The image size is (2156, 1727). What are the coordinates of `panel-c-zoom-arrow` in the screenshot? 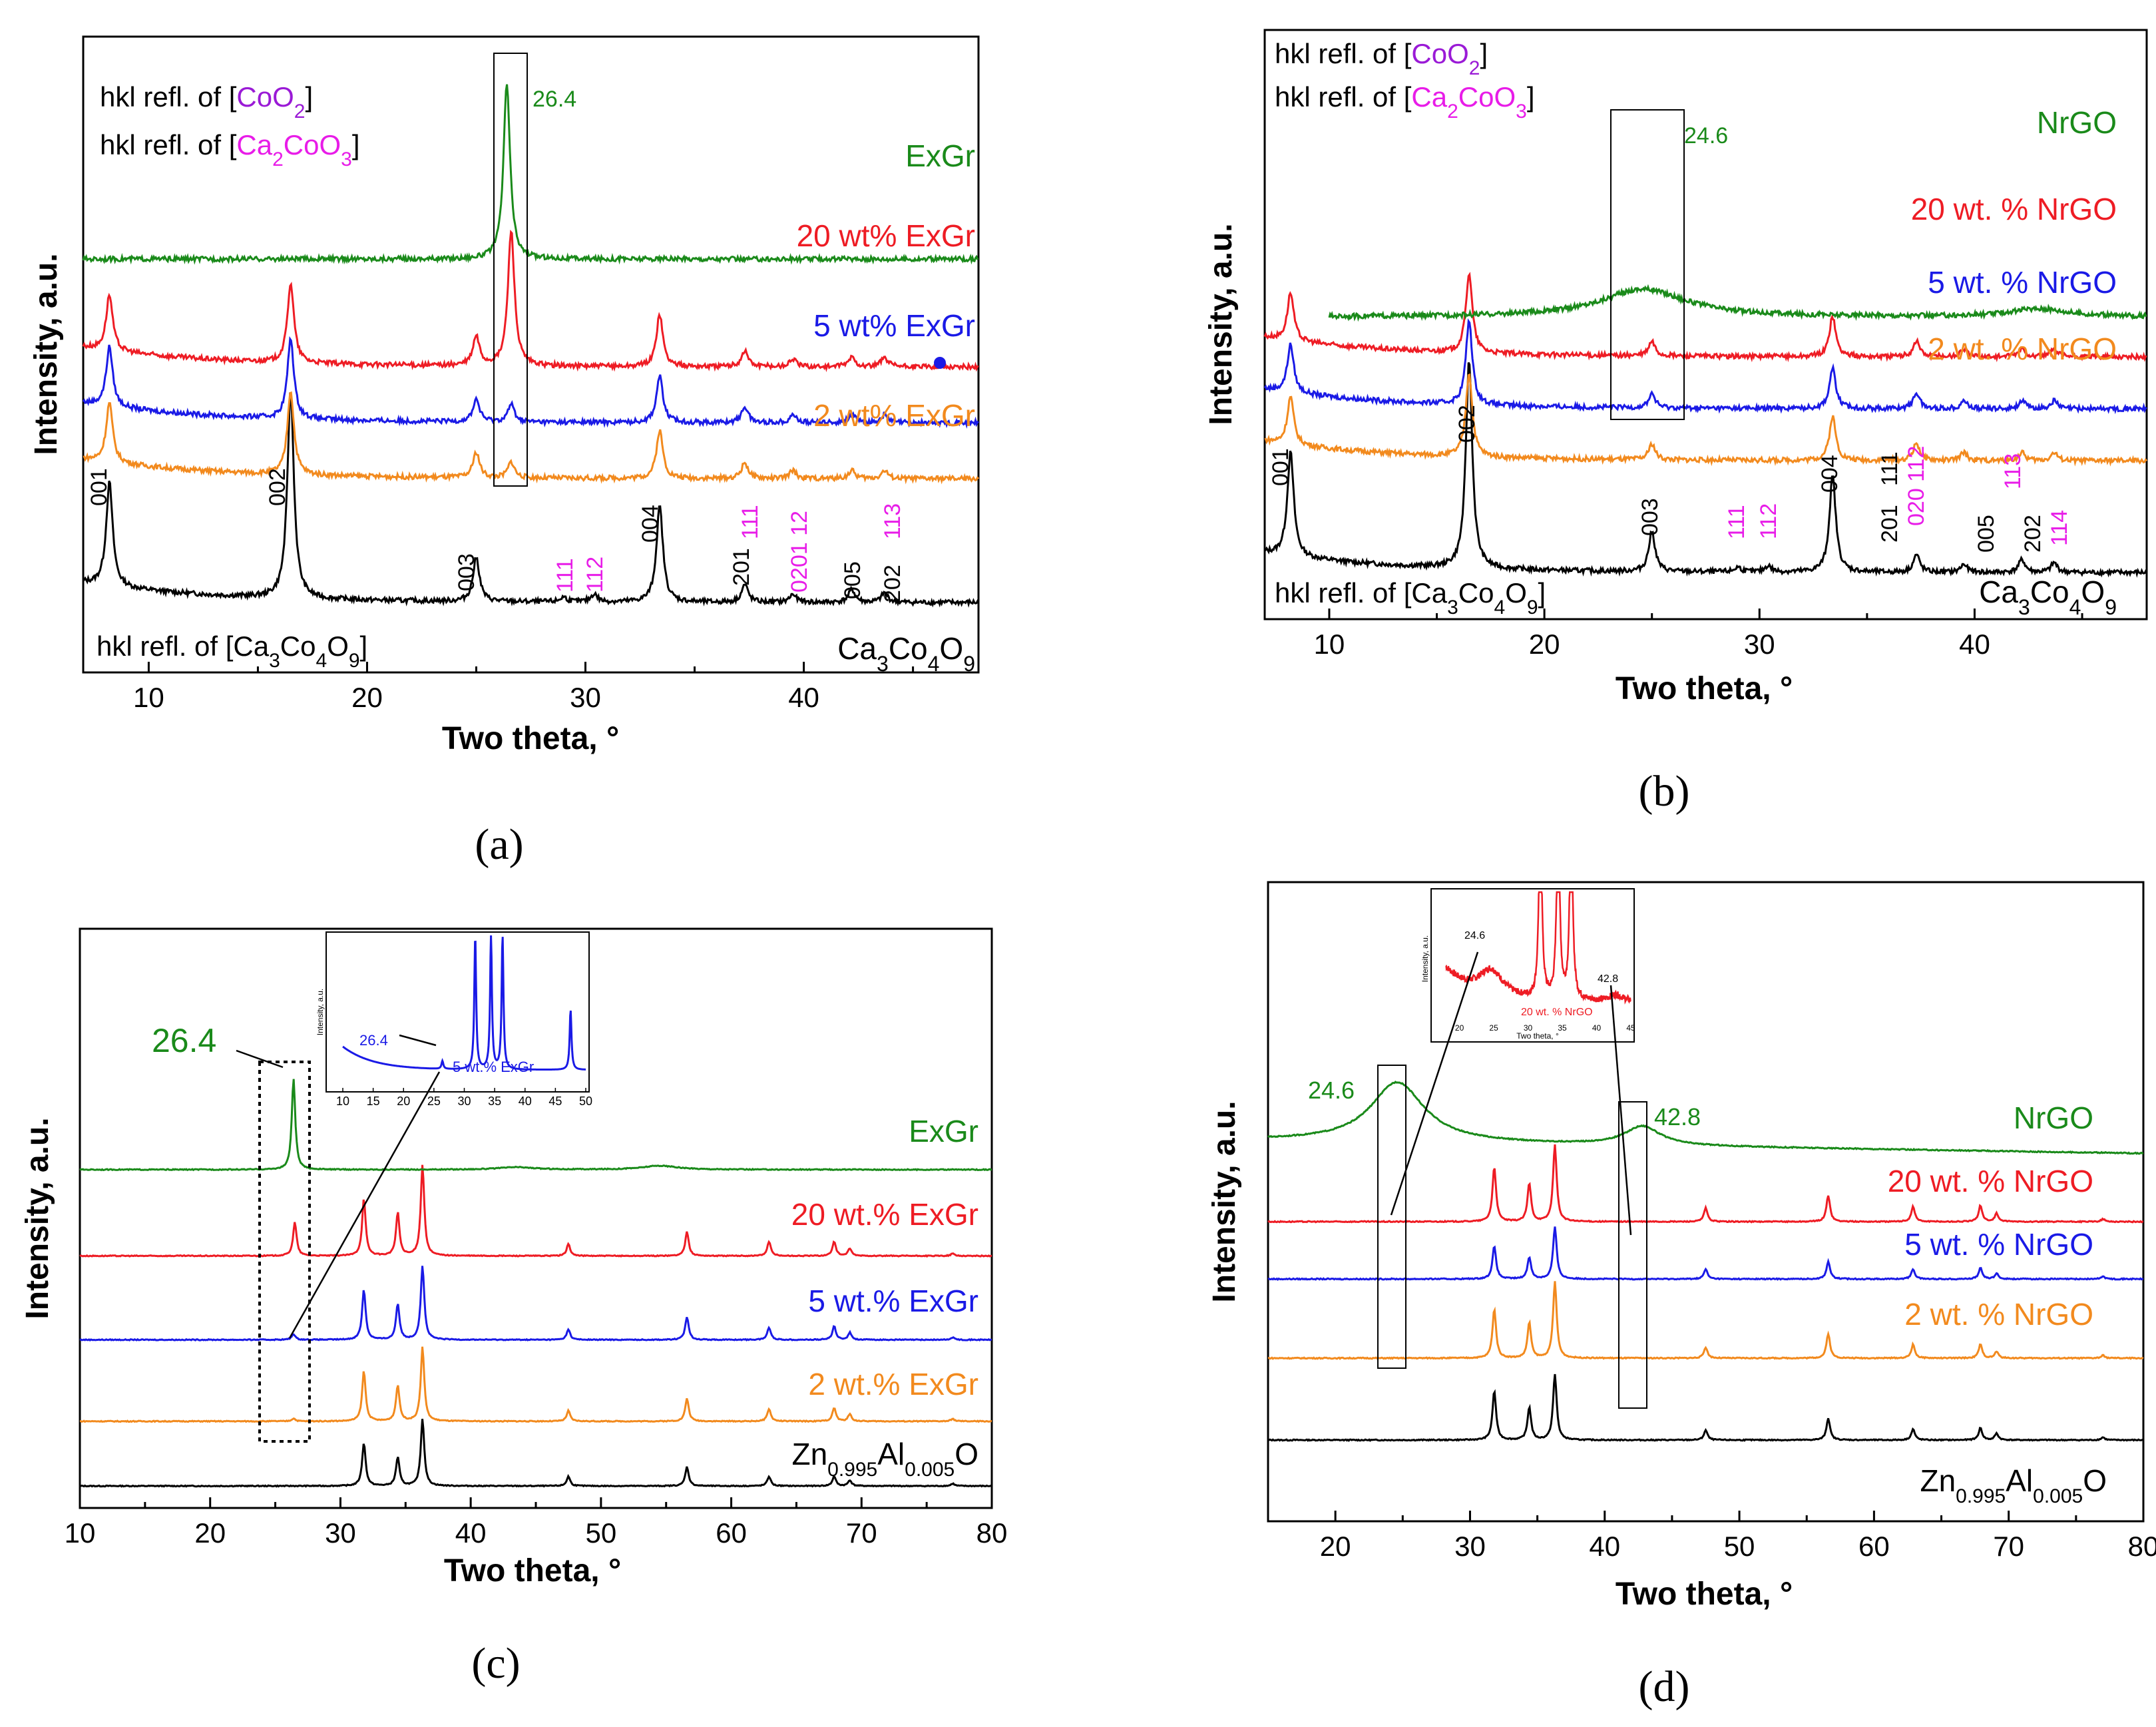 It's located at (364, 1205).